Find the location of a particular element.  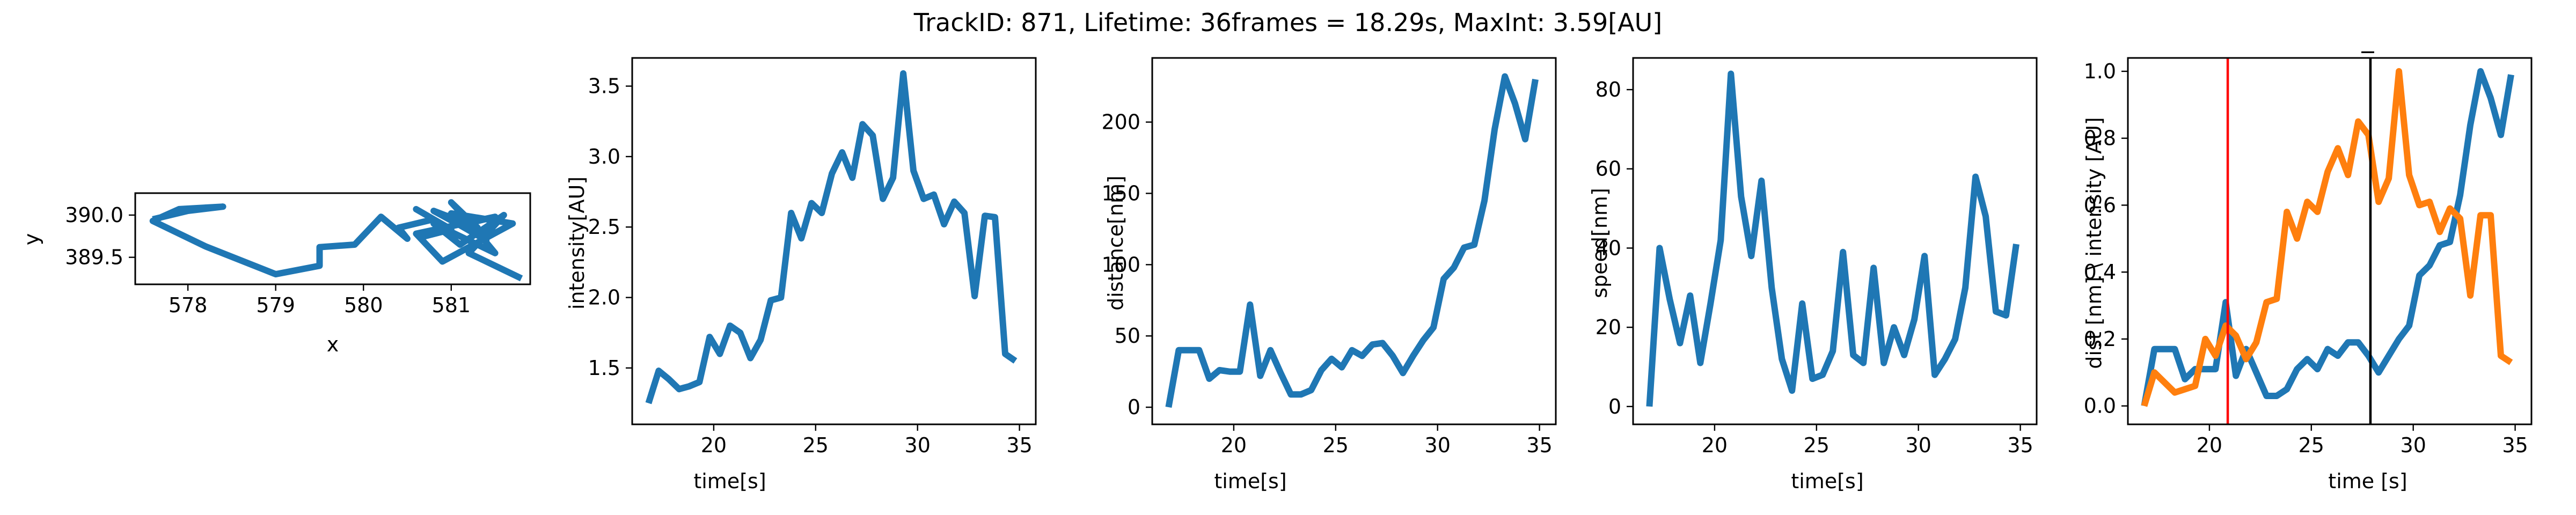

y-tick-label-normalized: 0.4 is located at coordinates (2100, 272).